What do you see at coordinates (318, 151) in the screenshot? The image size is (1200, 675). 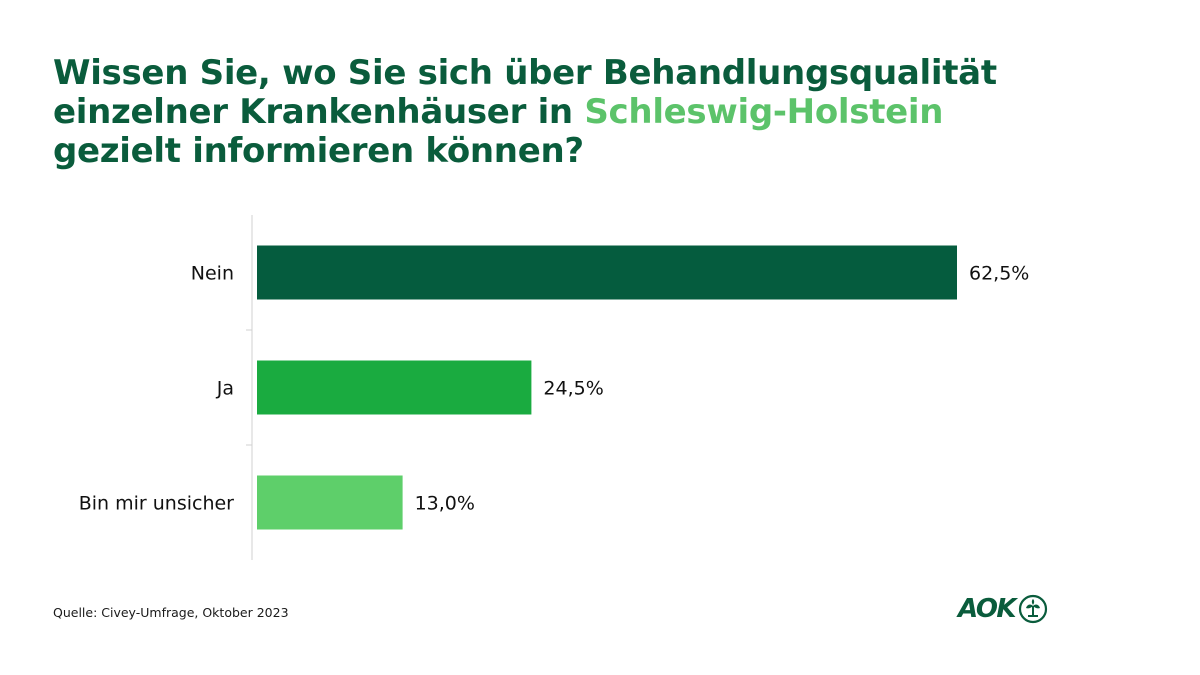 I see `title-text-2: gezielt informieren können?` at bounding box center [318, 151].